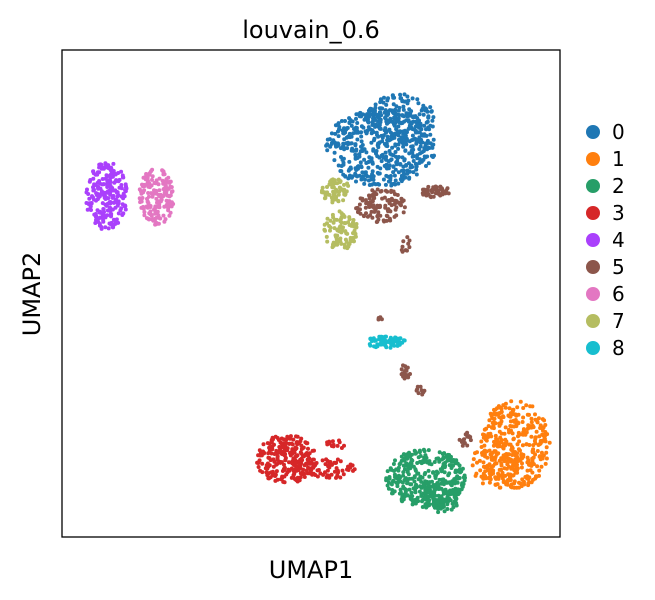  I want to click on chart-title: louvain_0.6, so click(311, 30).